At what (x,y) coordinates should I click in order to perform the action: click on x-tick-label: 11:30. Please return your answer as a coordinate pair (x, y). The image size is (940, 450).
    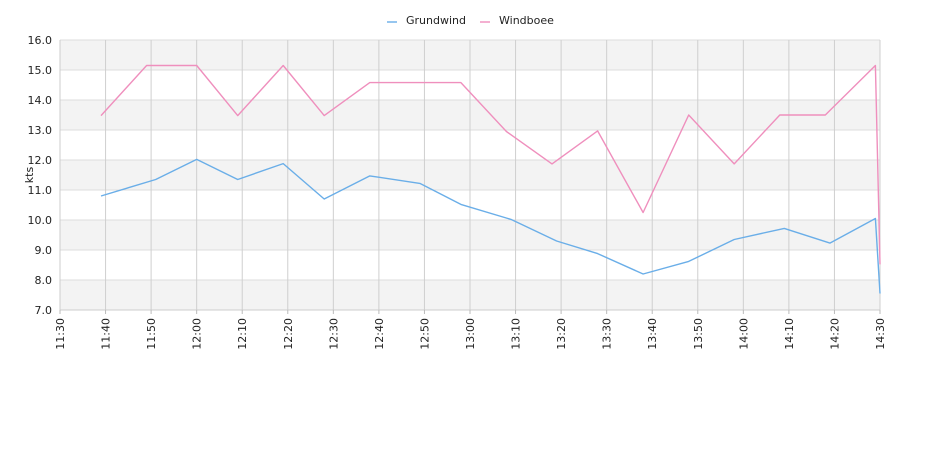
    Looking at the image, I should click on (60, 334).